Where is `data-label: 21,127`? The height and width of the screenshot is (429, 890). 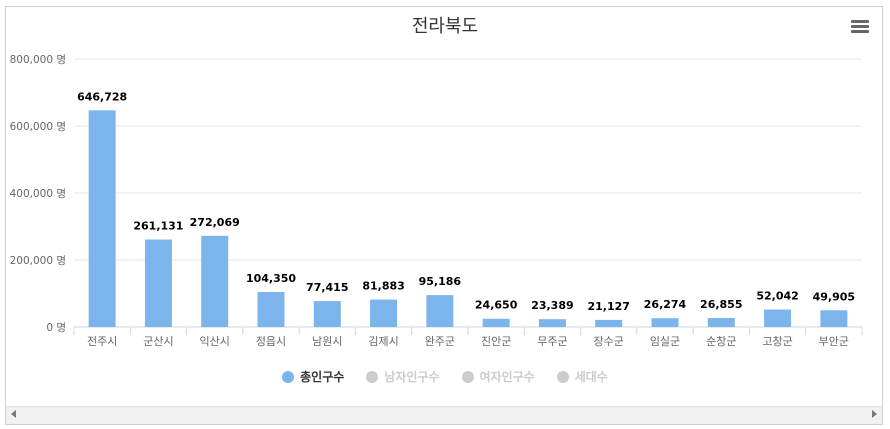
data-label: 21,127 is located at coordinates (608, 306).